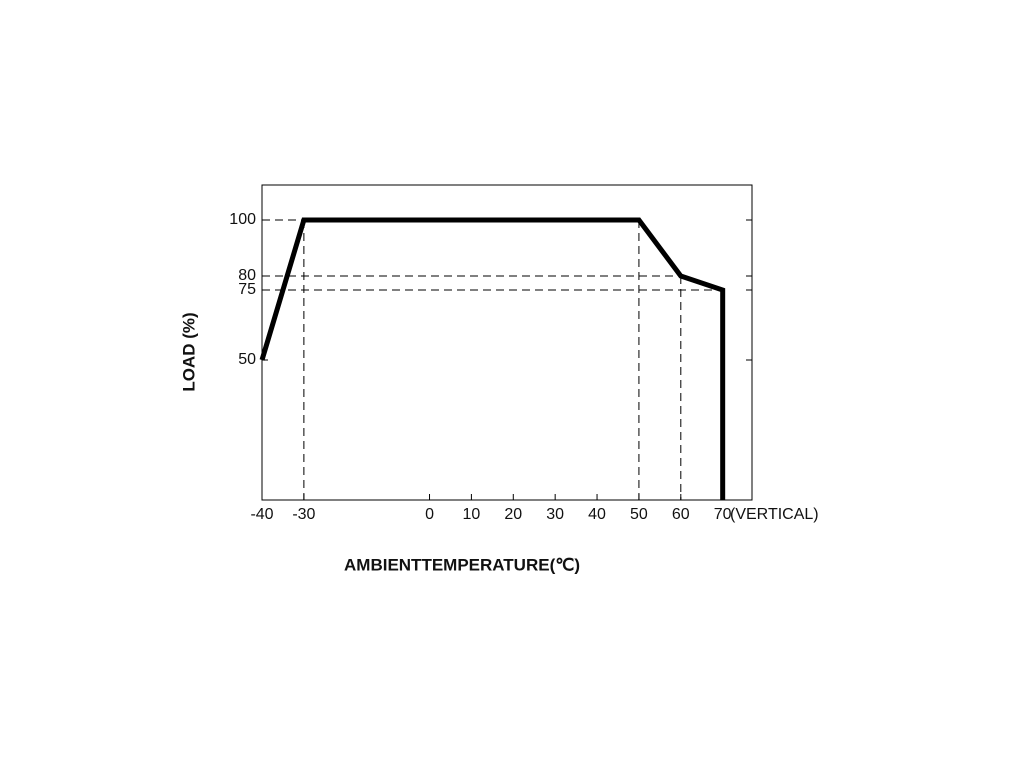 This screenshot has width=1024, height=773. What do you see at coordinates (472, 514) in the screenshot?
I see `x-tick-label: 10` at bounding box center [472, 514].